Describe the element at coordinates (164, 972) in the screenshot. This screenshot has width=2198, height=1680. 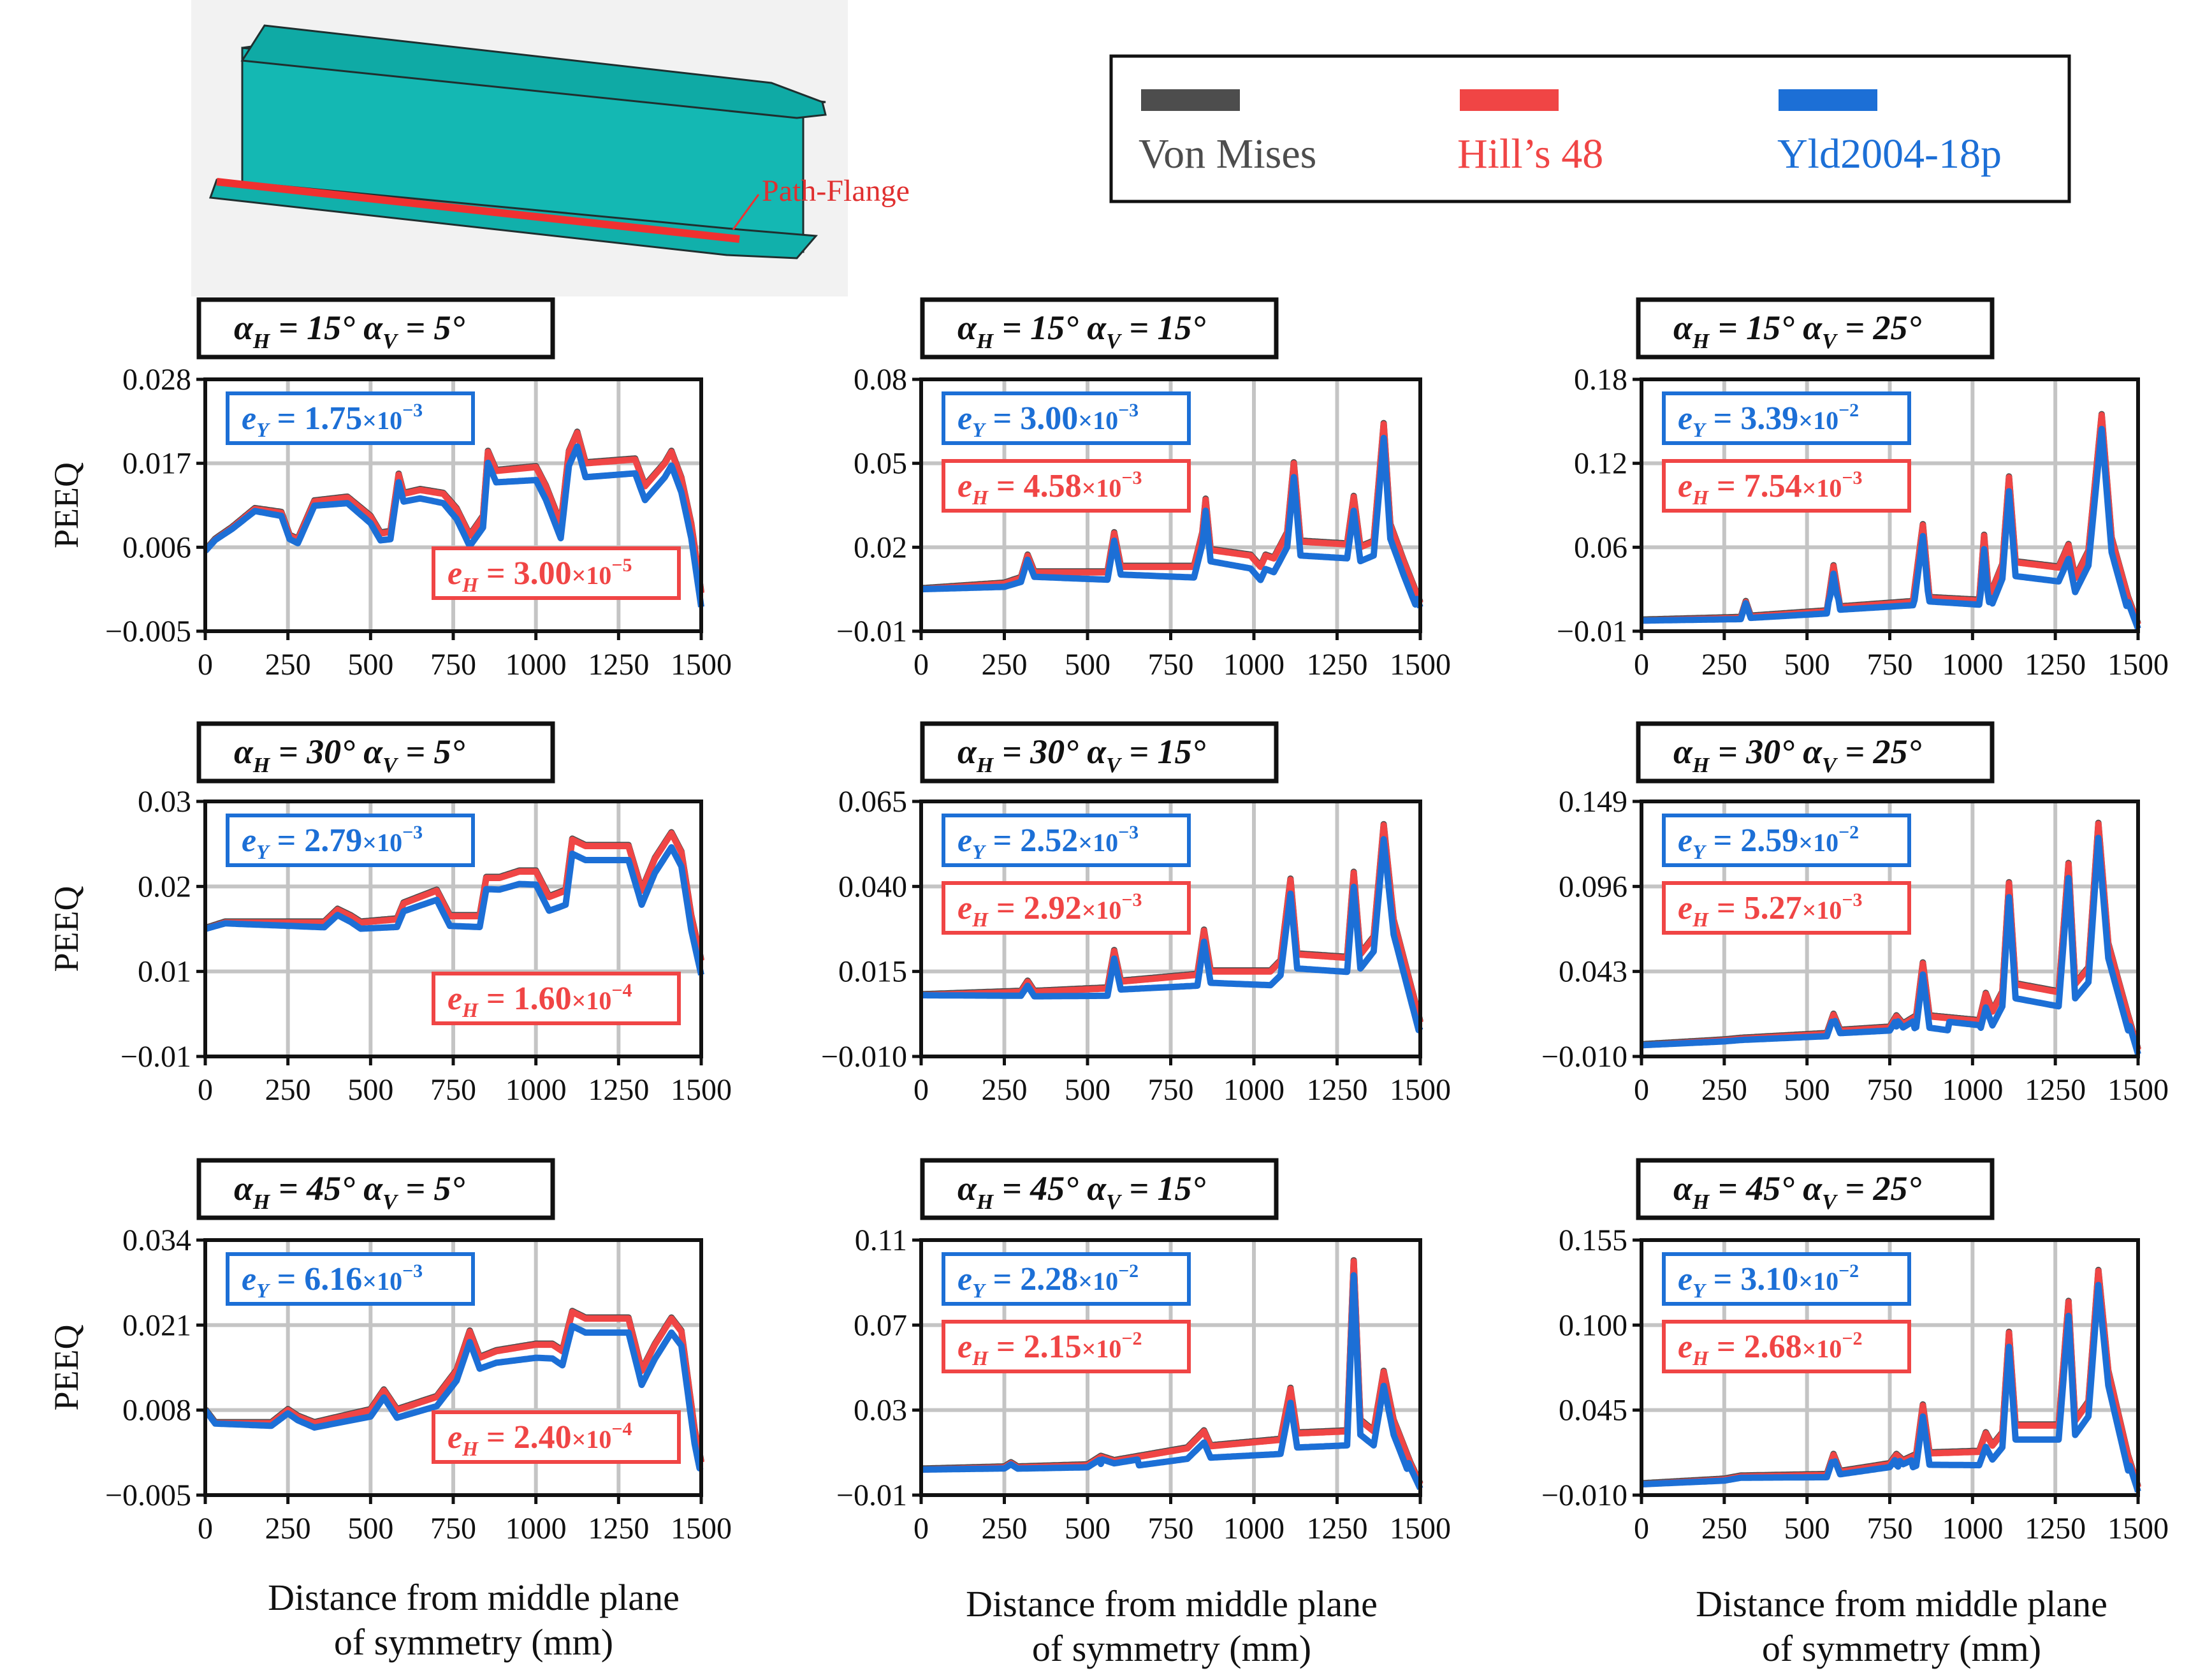
I see `y-tick-label: 0.01` at that location.